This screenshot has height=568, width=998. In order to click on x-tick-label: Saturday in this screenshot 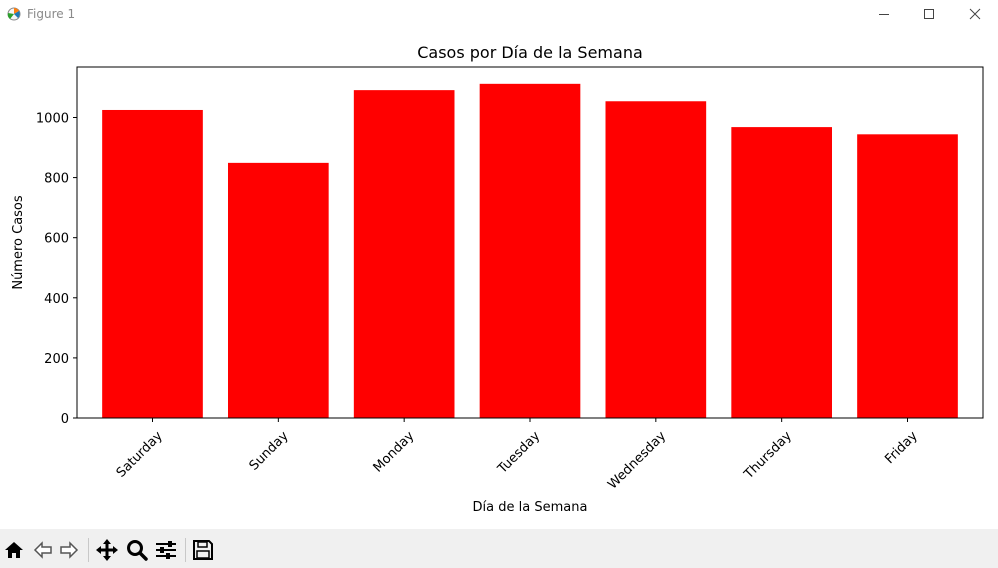, I will do `click(140, 454)`.